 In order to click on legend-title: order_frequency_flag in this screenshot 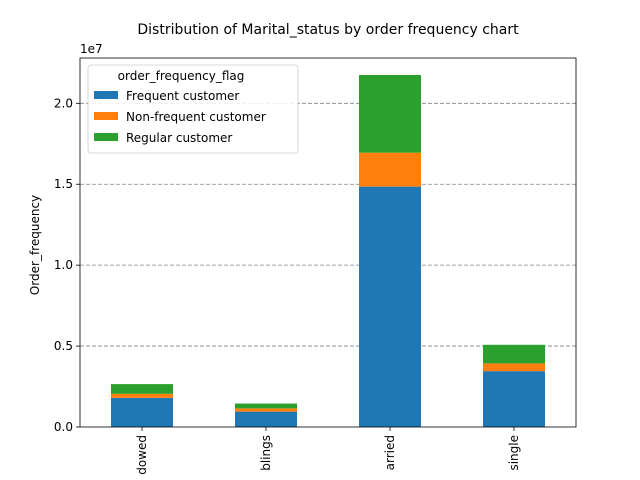, I will do `click(181, 76)`.